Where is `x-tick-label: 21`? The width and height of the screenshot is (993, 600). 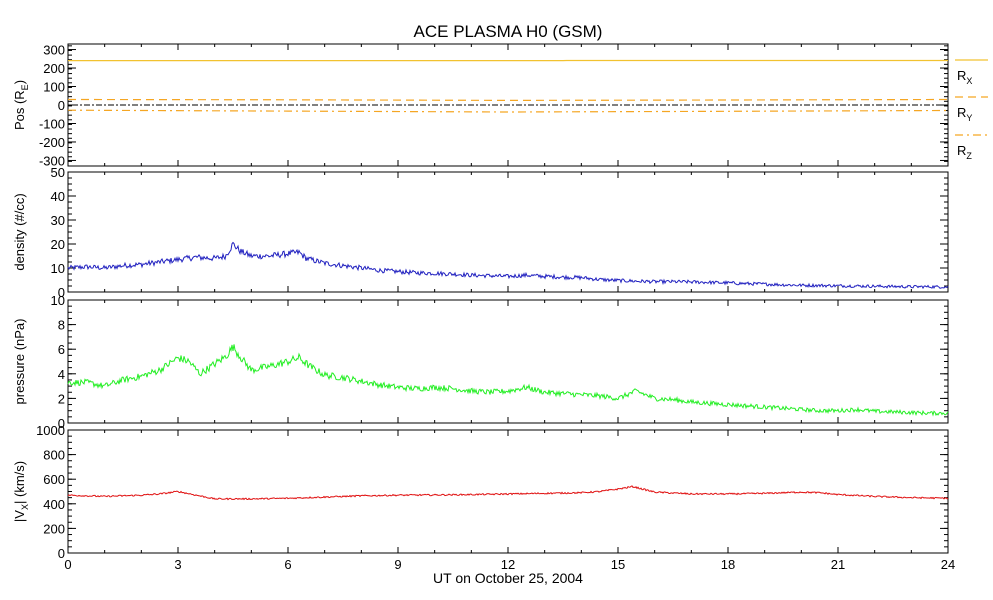
x-tick-label: 21 is located at coordinates (838, 564).